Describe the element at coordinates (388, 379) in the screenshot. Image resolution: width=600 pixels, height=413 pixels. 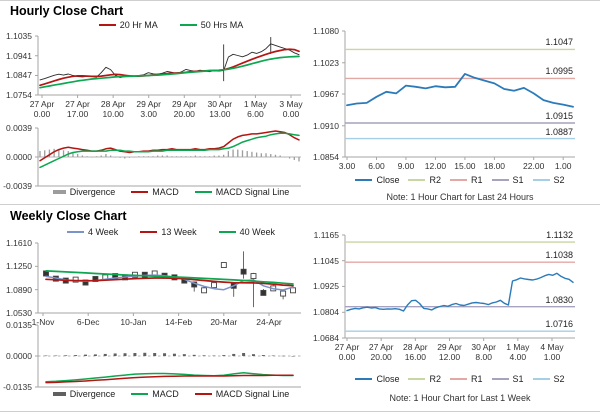
I see `weekly-close-1wk-legend-label-close: Close` at that location.